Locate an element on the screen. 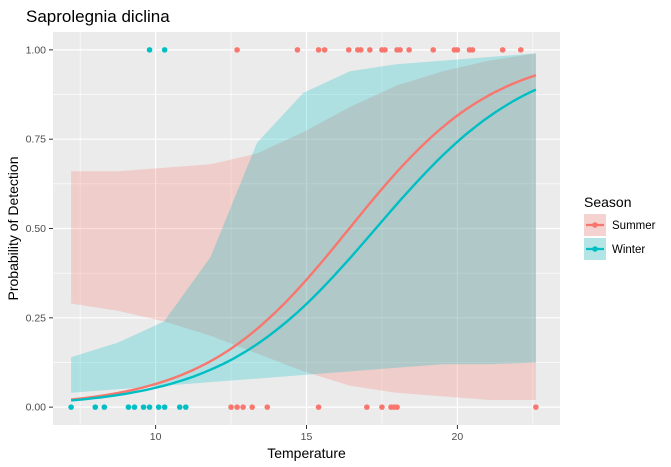 The height and width of the screenshot is (467, 671). x-axis: 10 15 20 is located at coordinates (307, 434).